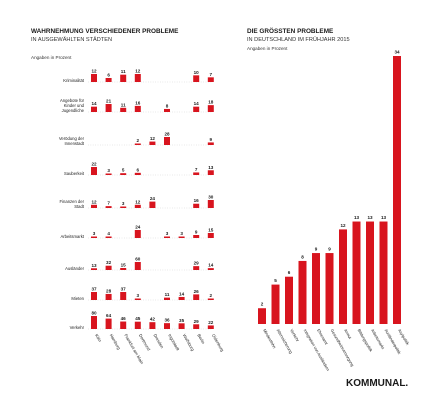 The width and height of the screenshot is (448, 400). I want to click on data-label: 9, so click(196, 232).